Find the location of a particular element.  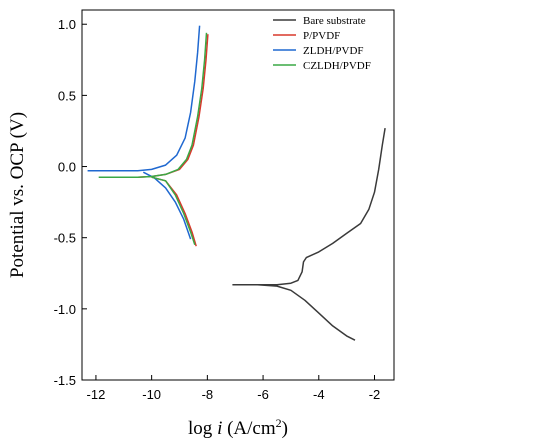

x-axis-title-unit-exponent: 2 is located at coordinates (279, 423).